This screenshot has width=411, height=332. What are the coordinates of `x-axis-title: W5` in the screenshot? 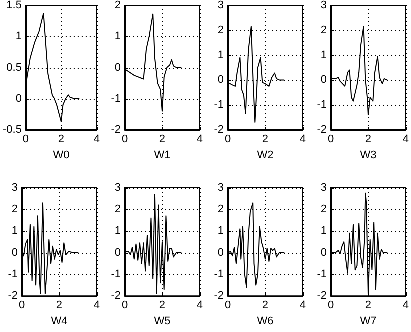 It's located at (162, 322).